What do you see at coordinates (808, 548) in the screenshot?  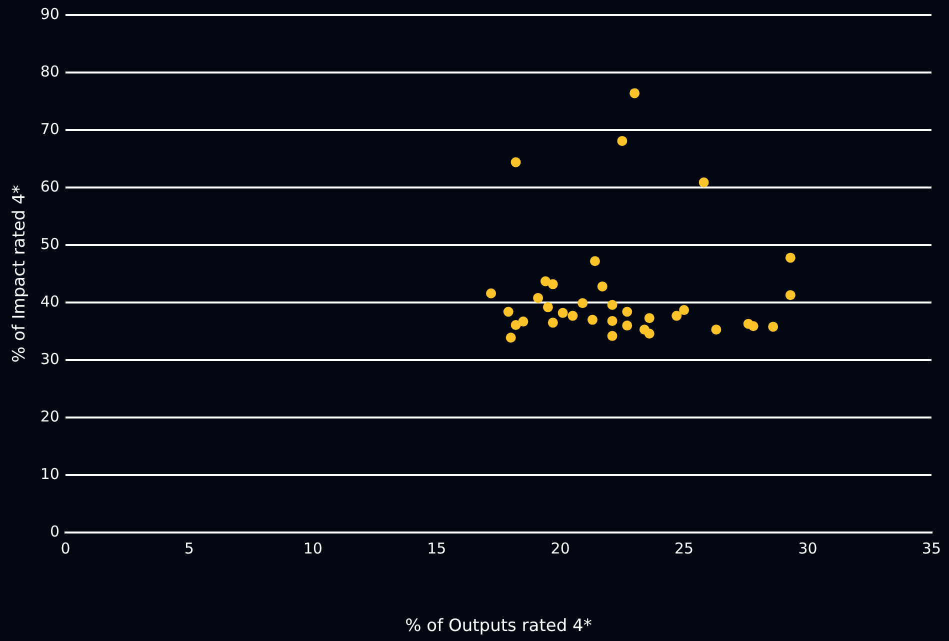 I see `x-tick-label: 30` at bounding box center [808, 548].